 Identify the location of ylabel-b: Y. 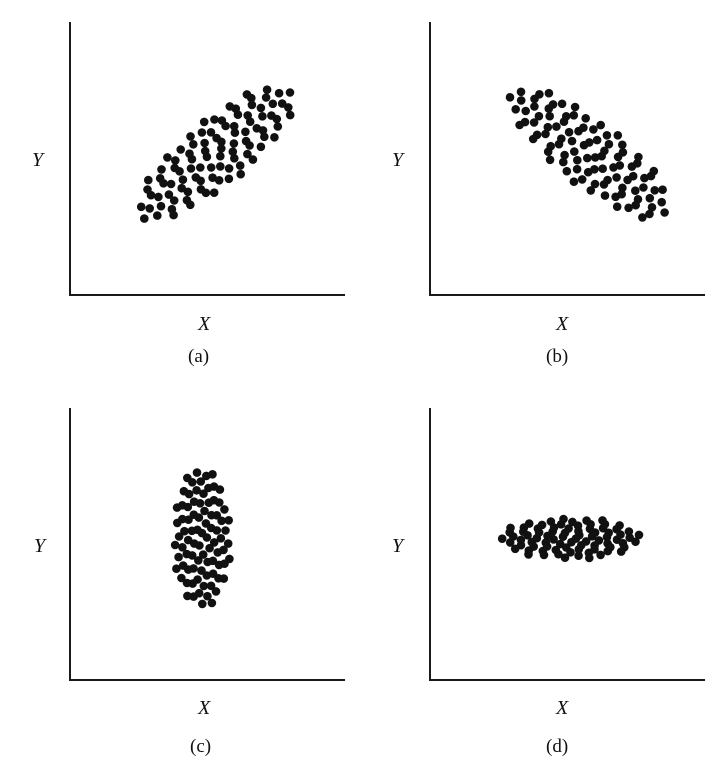
(398, 160).